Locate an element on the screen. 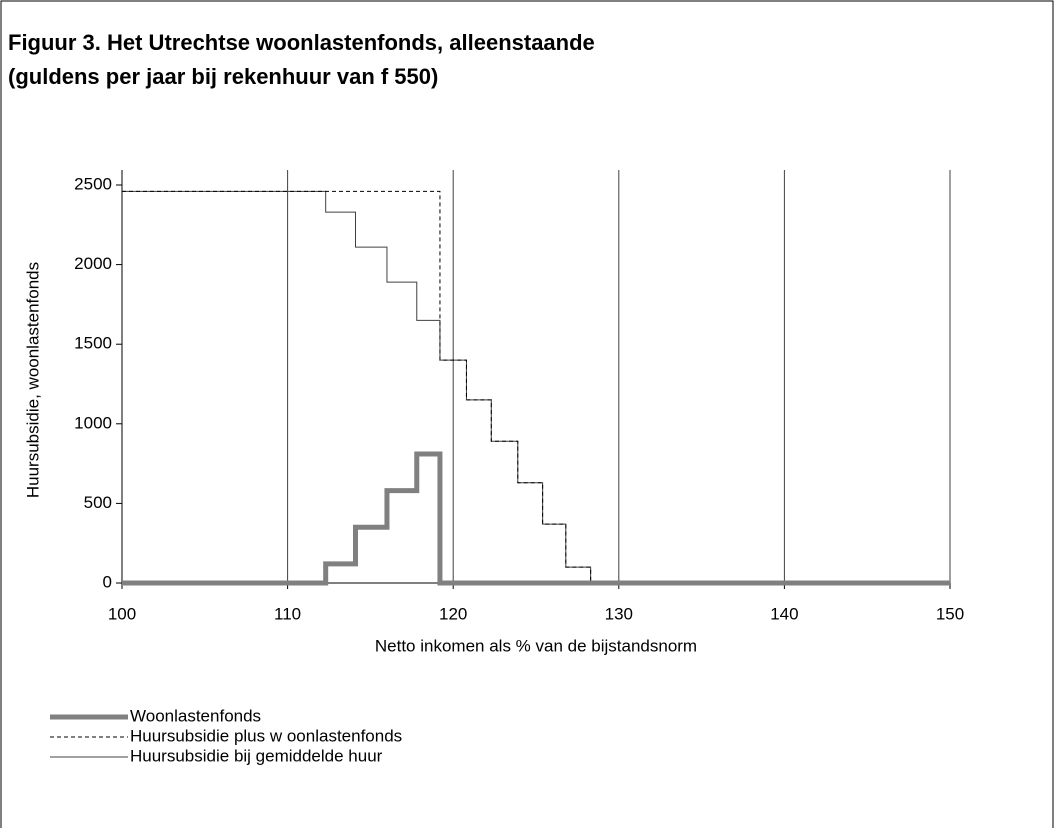 The width and height of the screenshot is (1062, 828). x-axis-label: Netto inkomen als % van de bijstandsnorm is located at coordinates (536, 645).